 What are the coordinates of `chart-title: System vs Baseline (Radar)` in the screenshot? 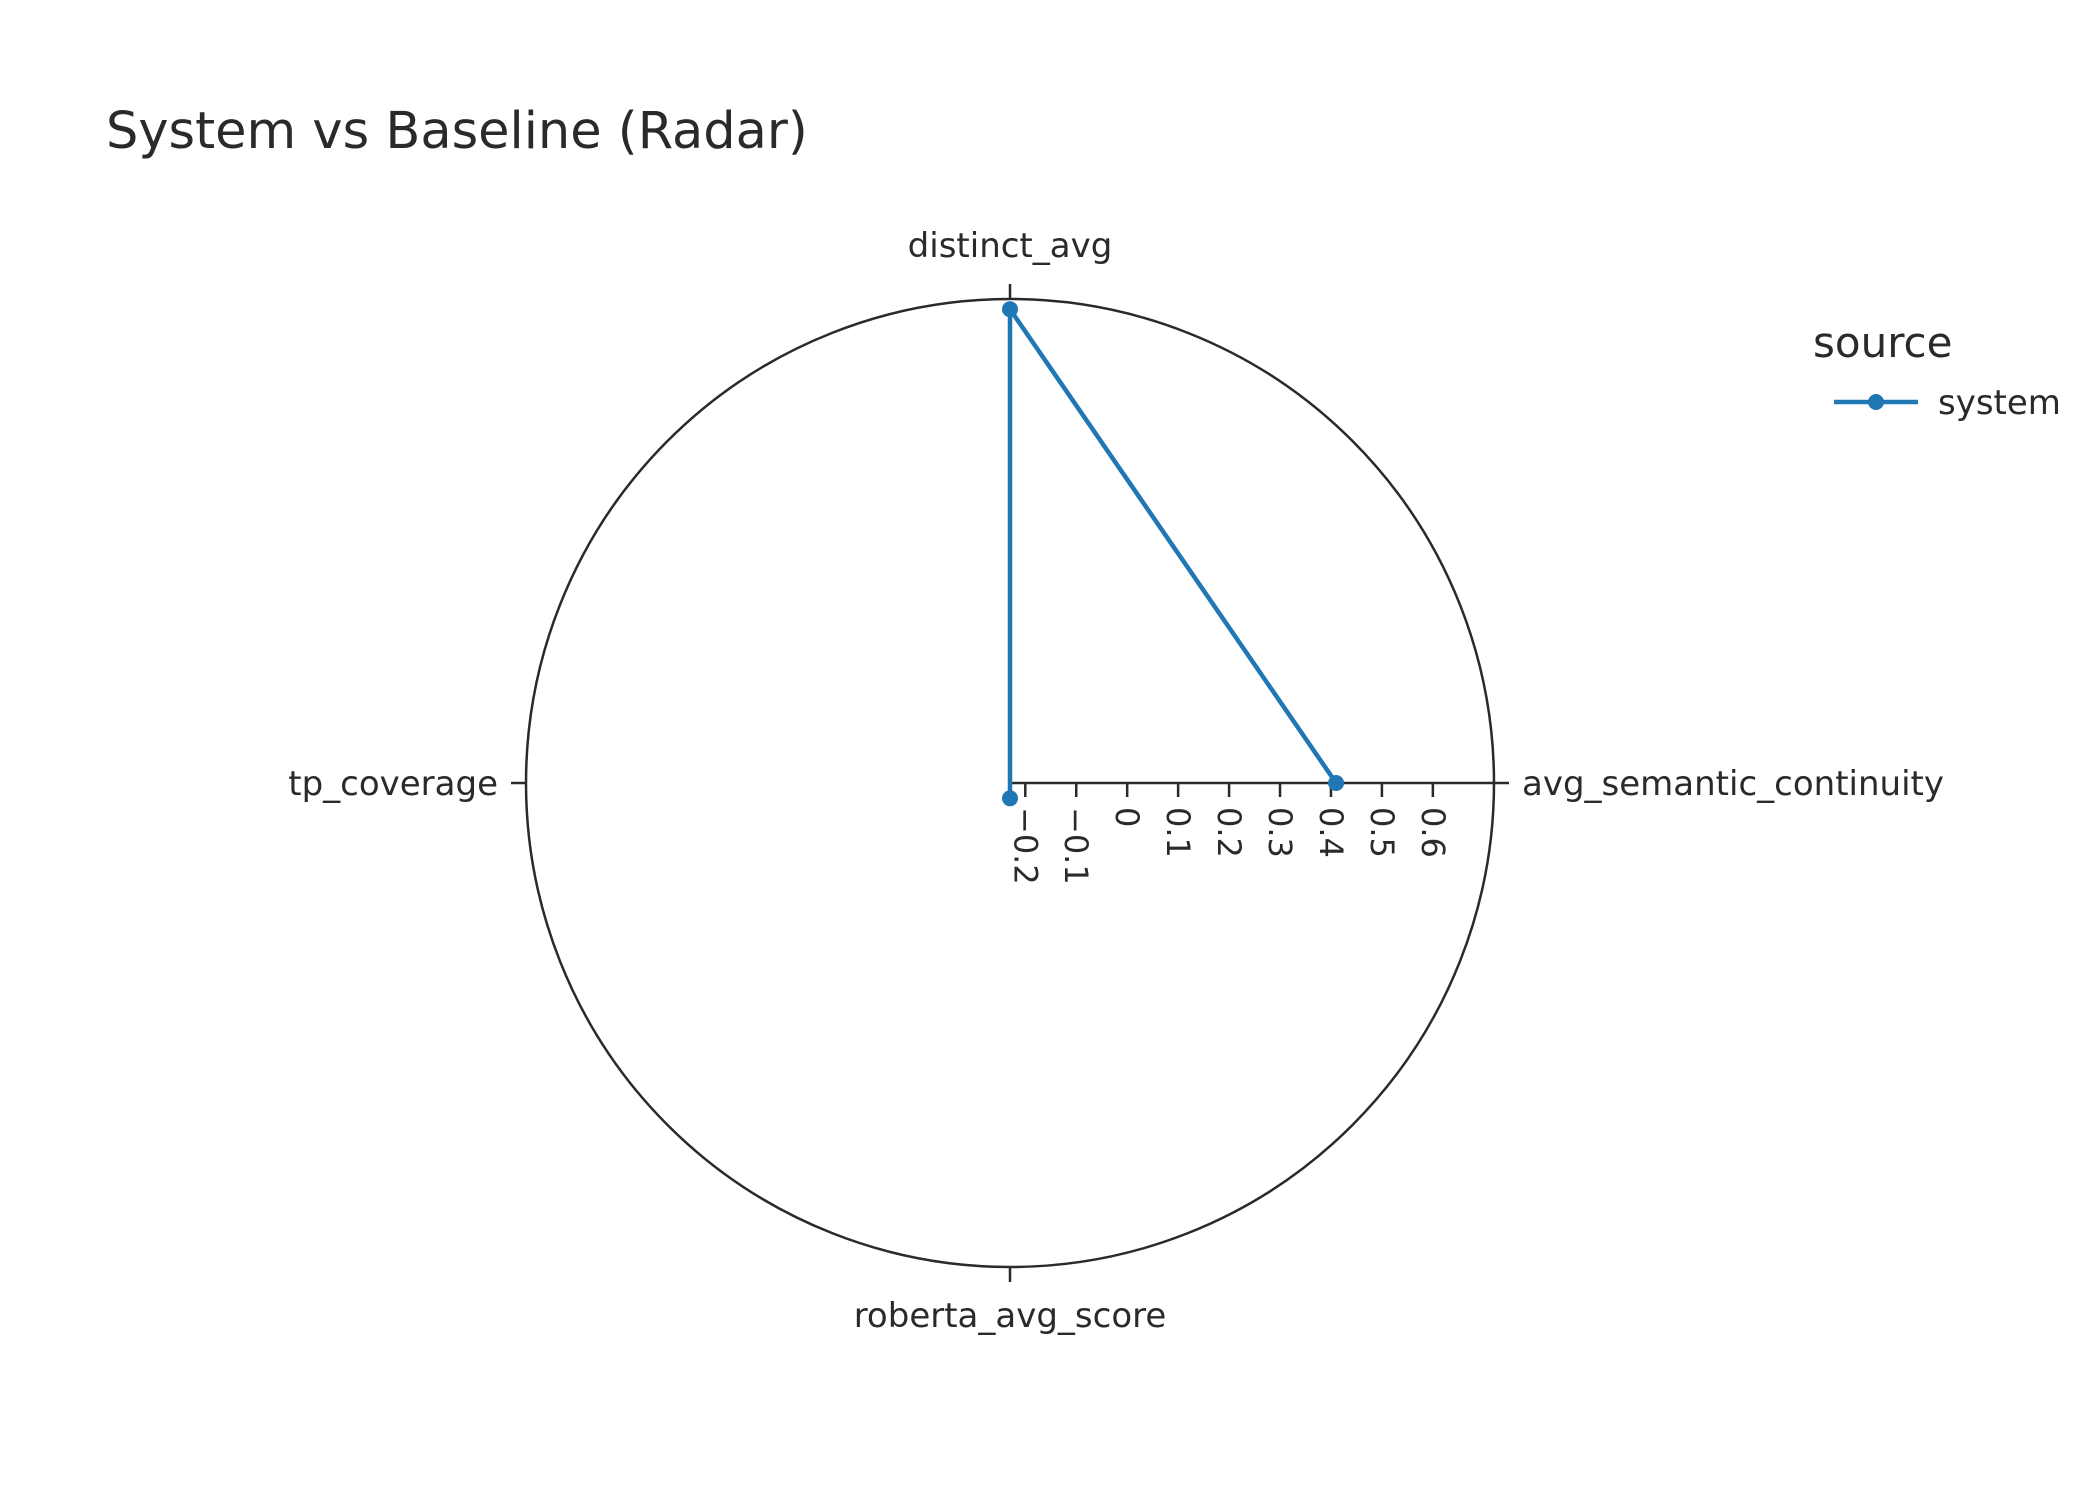 It's located at (457, 131).